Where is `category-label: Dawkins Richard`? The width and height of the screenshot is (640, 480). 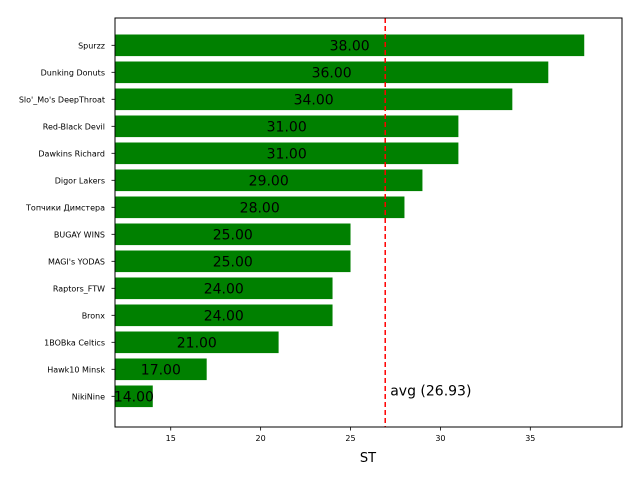
category-label: Dawkins Richard is located at coordinates (71, 153).